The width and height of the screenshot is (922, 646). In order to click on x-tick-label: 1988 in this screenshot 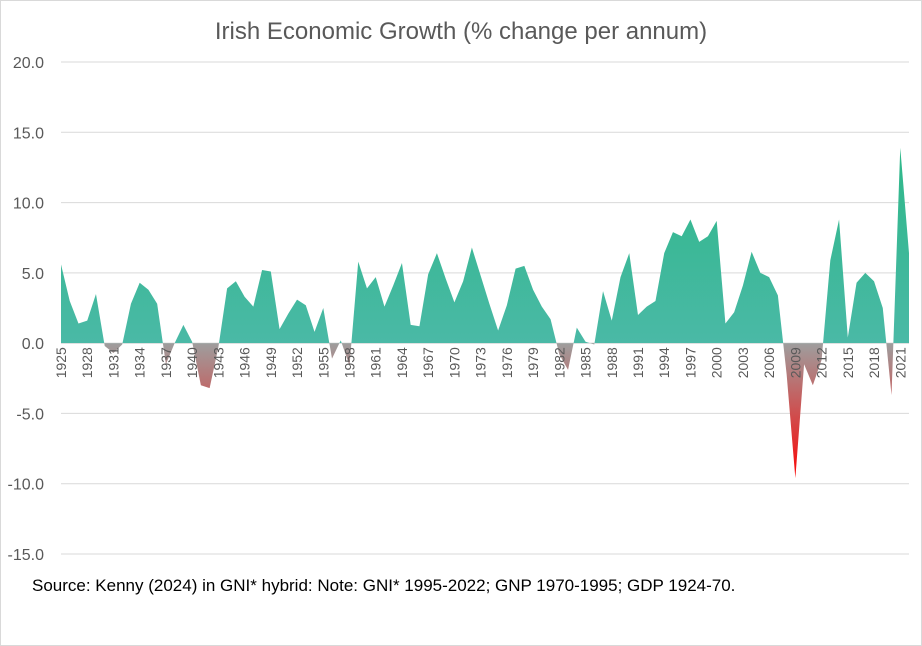, I will do `click(612, 362)`.